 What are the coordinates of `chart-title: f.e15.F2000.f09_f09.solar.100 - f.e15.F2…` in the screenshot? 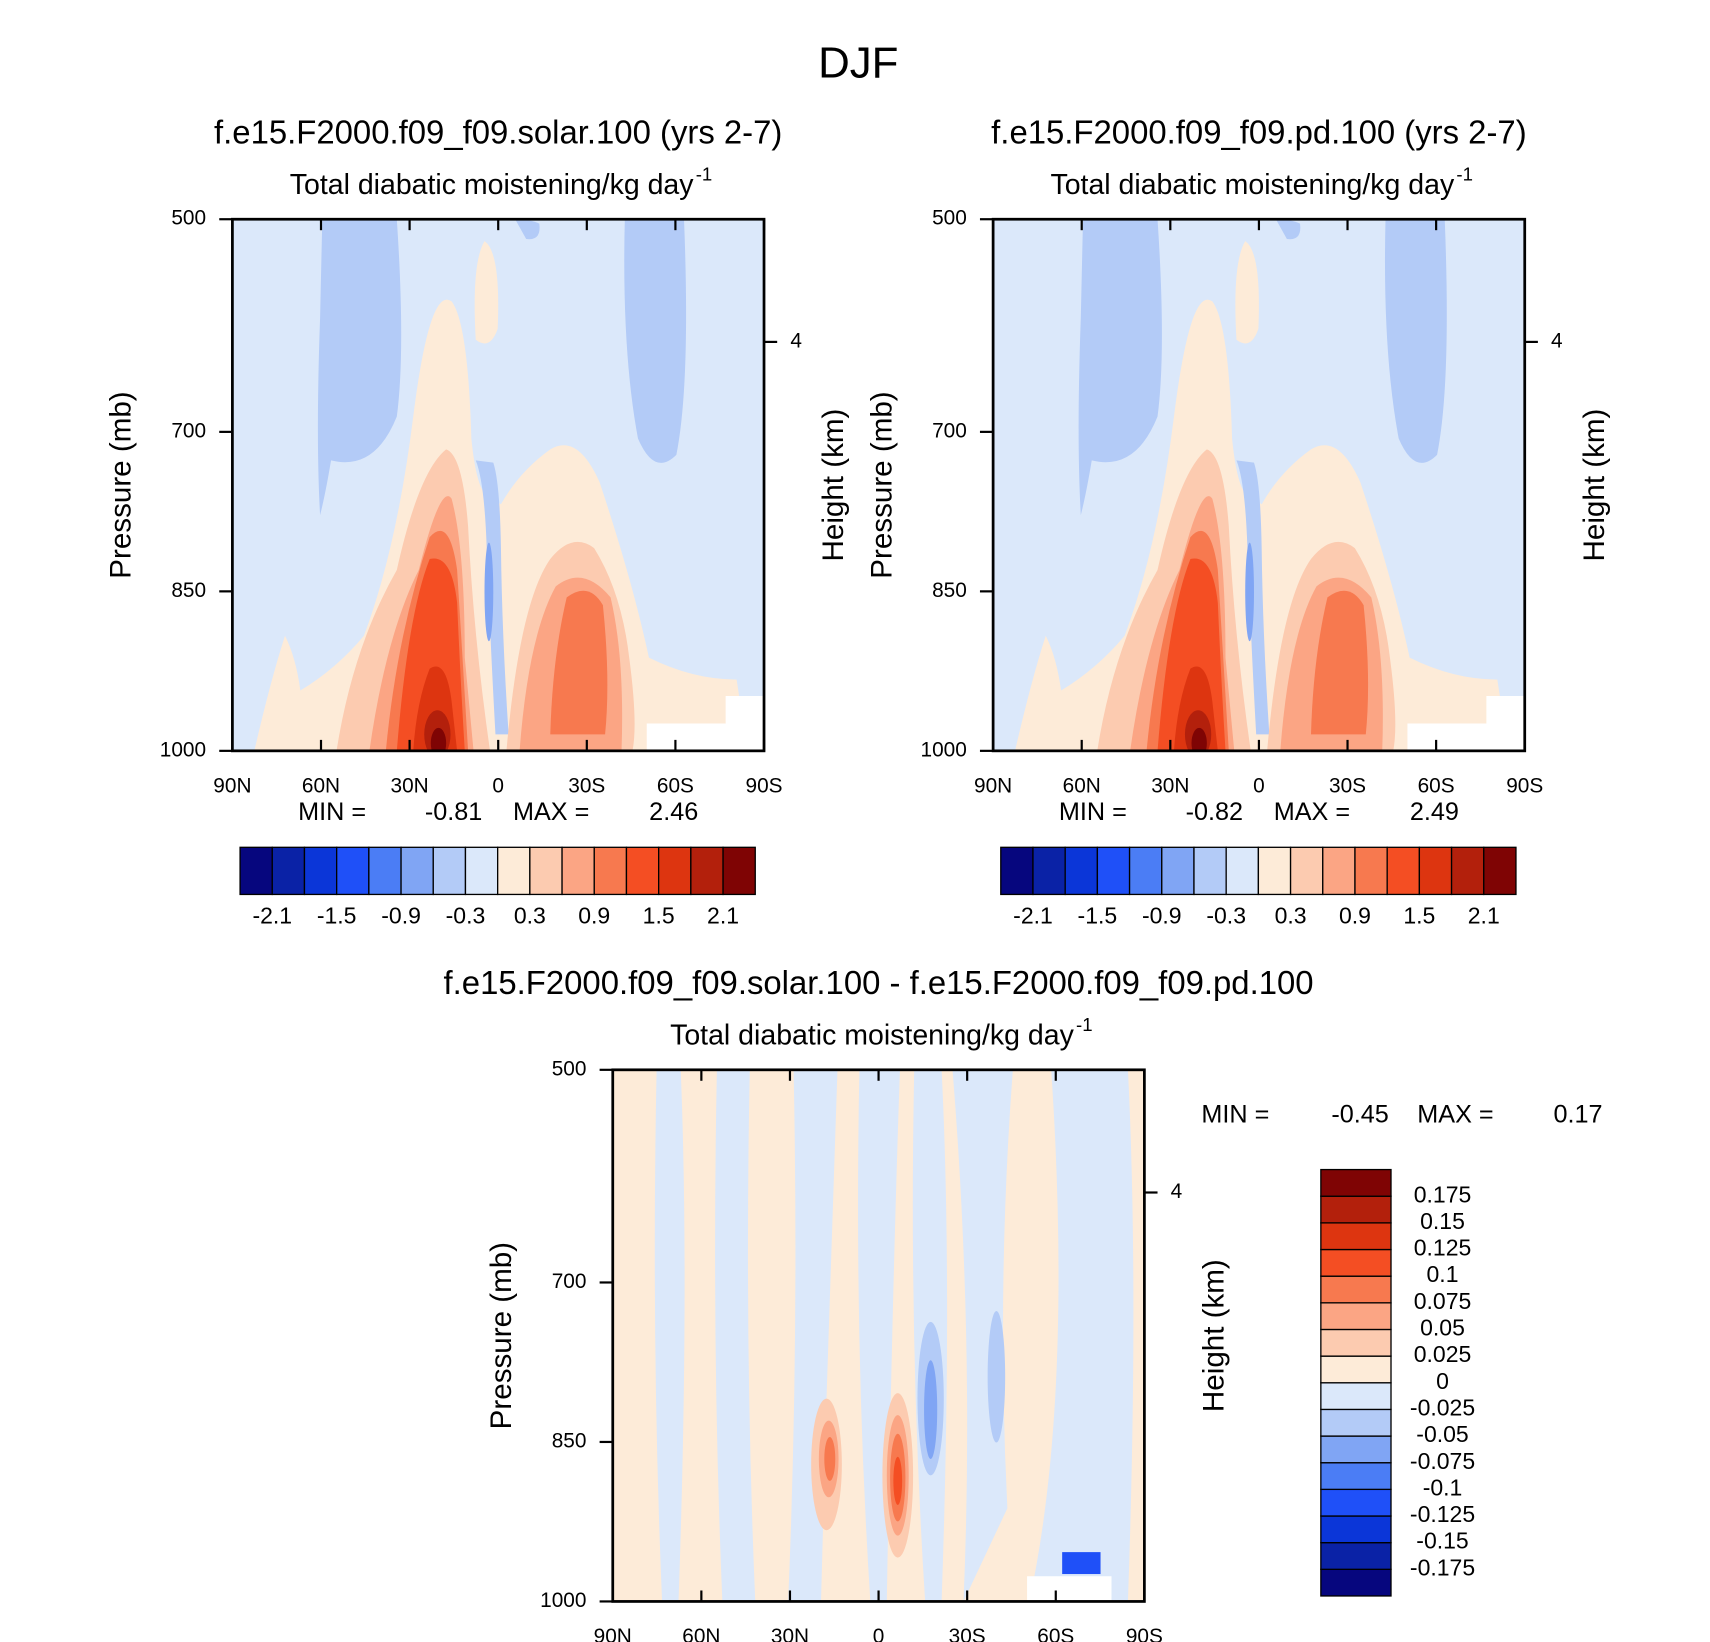 It's located at (879, 982).